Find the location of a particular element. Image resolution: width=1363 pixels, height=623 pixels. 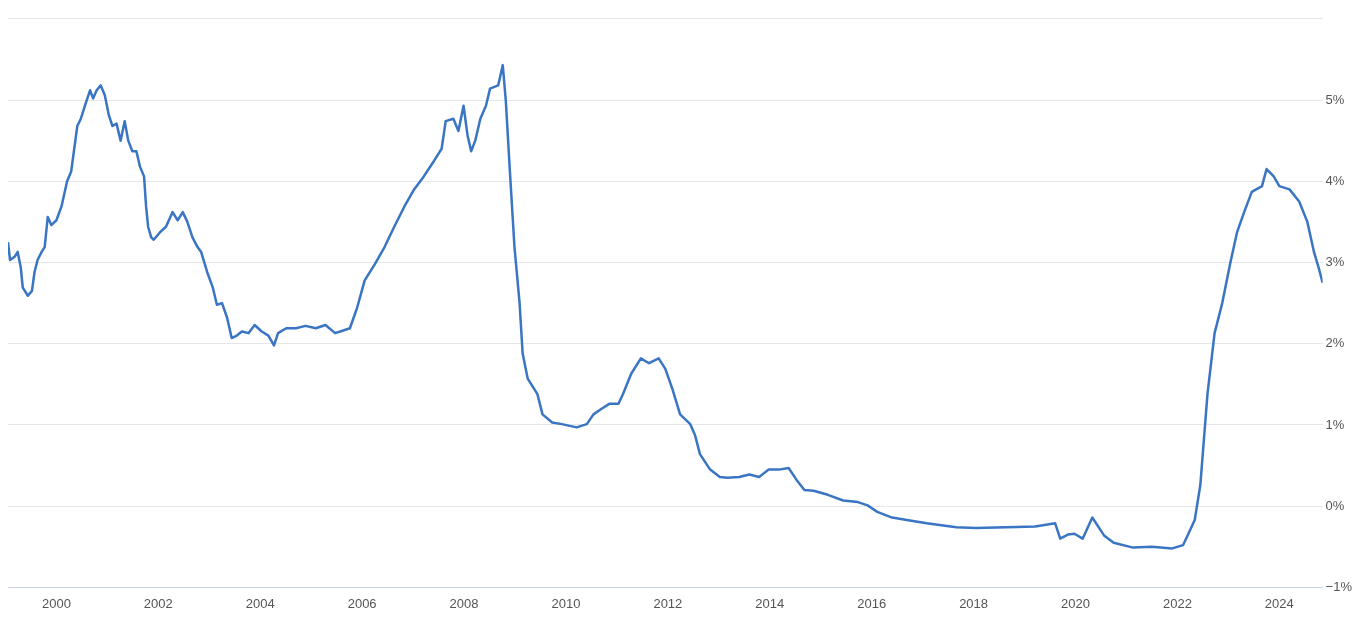

y-tick-label: 1% is located at coordinates (1335, 424).